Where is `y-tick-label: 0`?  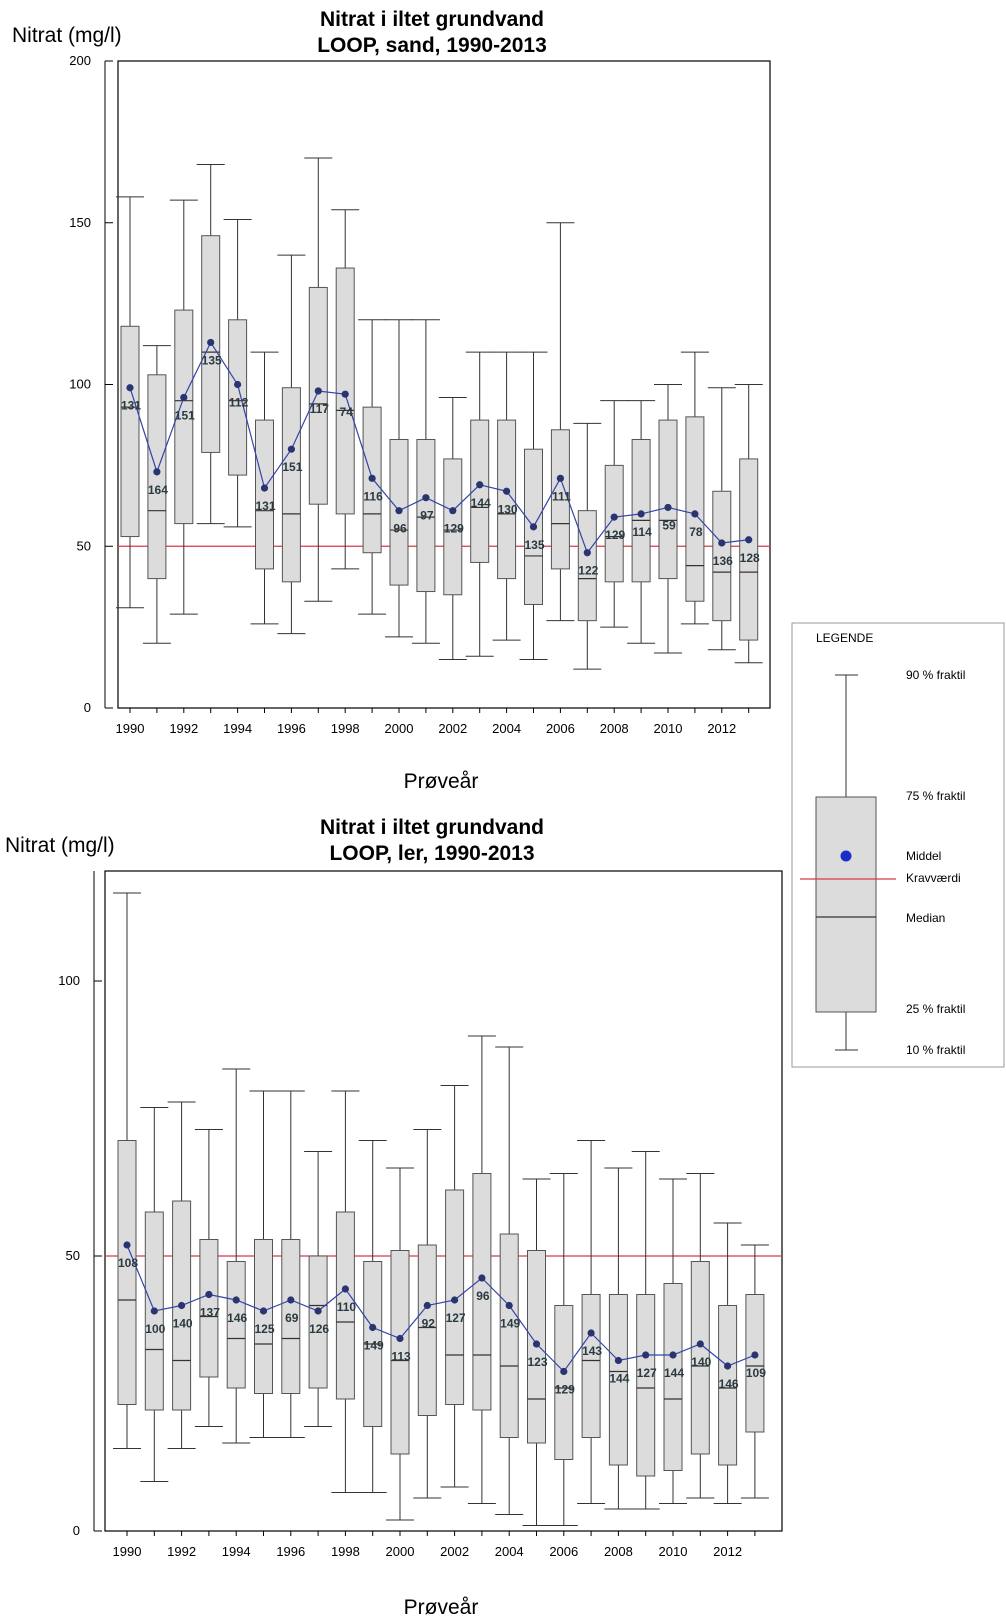 y-tick-label: 0 is located at coordinates (76, 1530).